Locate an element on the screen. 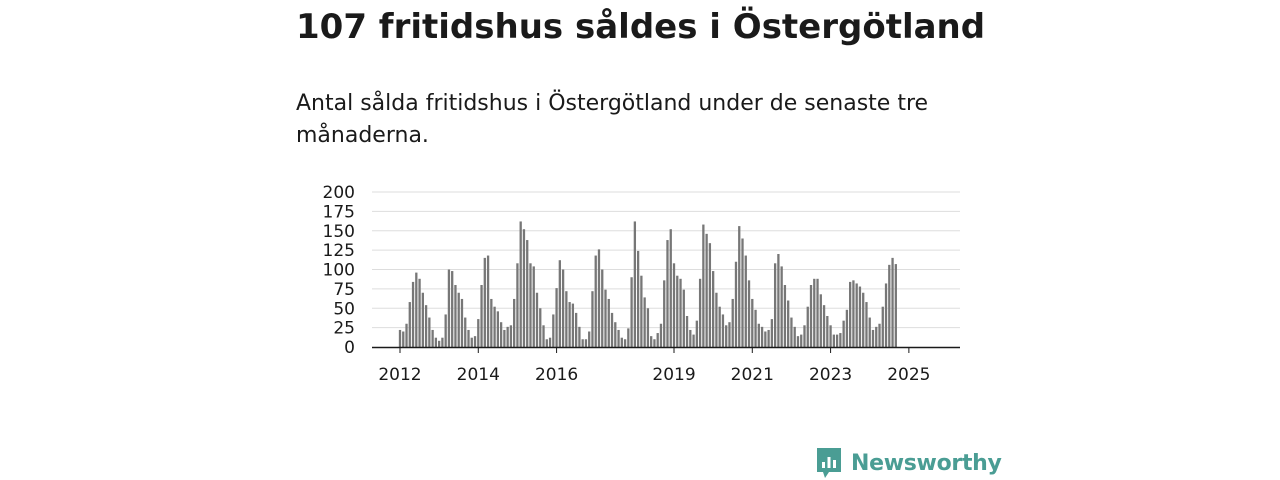 This screenshot has height=480, width=1280. x-axis is located at coordinates (666, 349).